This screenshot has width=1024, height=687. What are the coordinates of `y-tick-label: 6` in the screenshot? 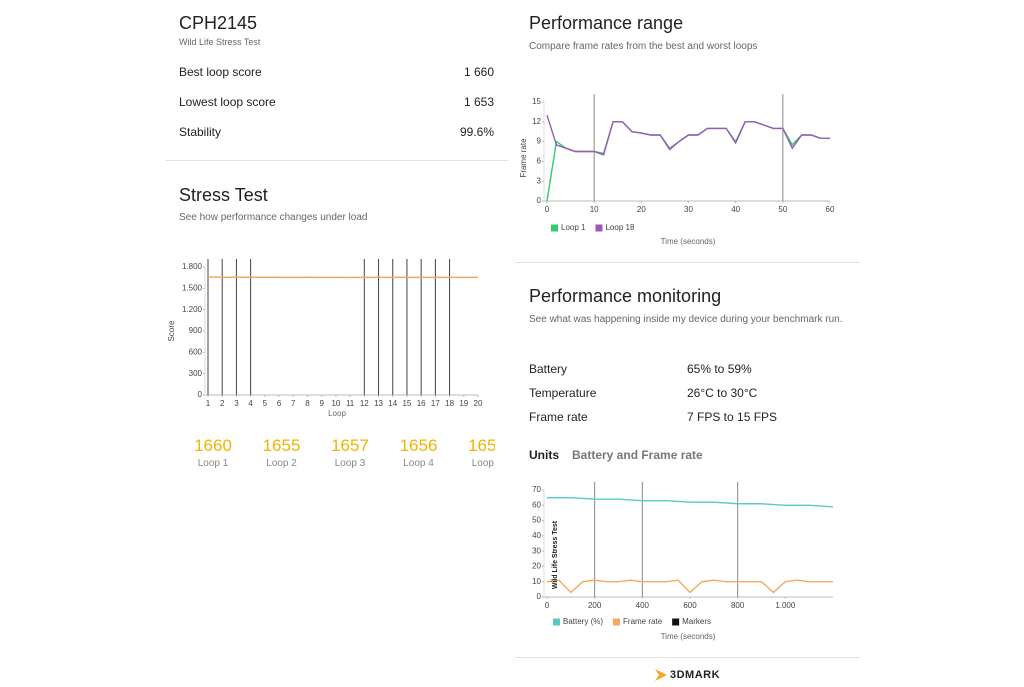 It's located at (539, 161).